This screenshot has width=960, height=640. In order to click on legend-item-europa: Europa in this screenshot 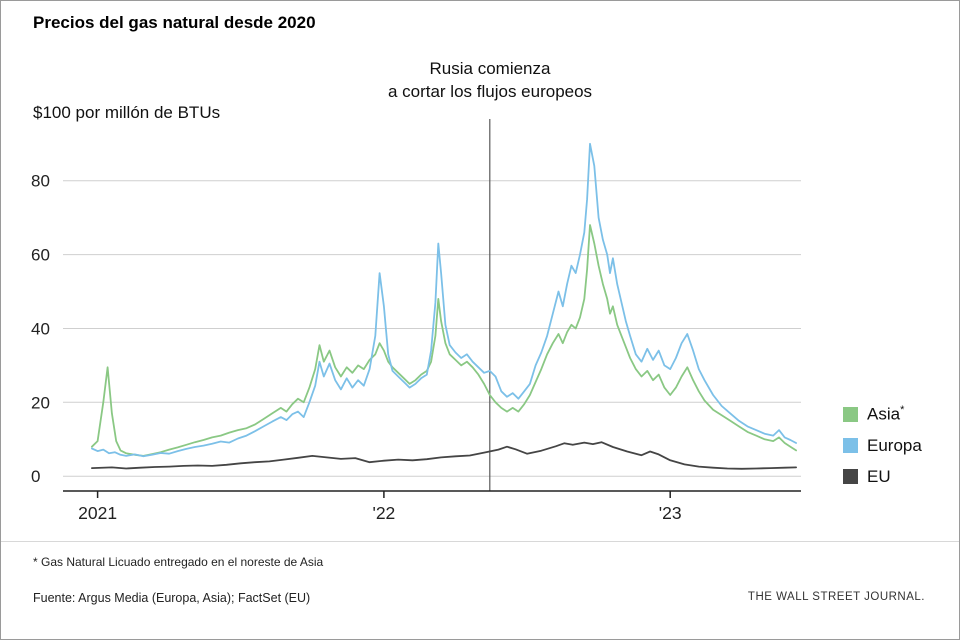, I will do `click(882, 446)`.